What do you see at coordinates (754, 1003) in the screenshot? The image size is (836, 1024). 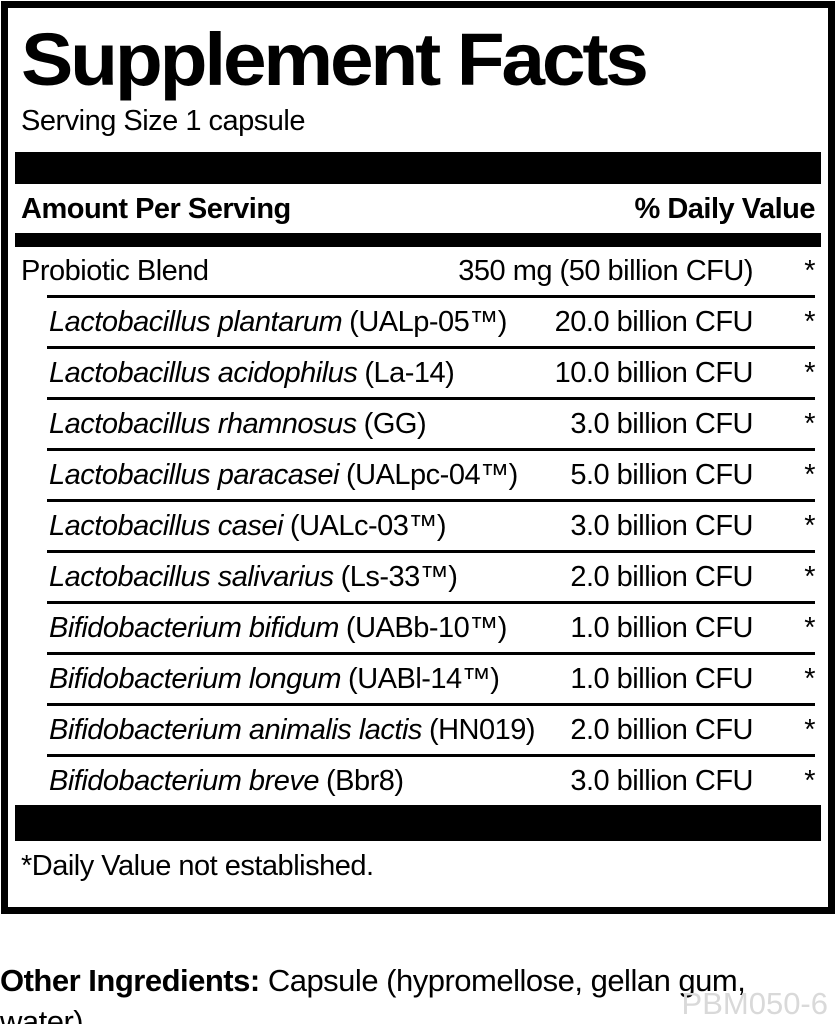 I see `product-code: PBM050-6` at bounding box center [754, 1003].